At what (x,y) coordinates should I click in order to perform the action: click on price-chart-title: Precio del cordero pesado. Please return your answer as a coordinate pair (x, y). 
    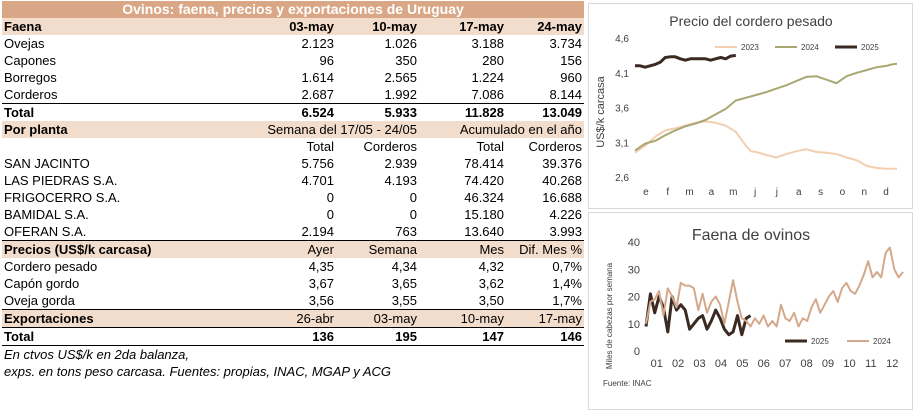
    Looking at the image, I should click on (751, 21).